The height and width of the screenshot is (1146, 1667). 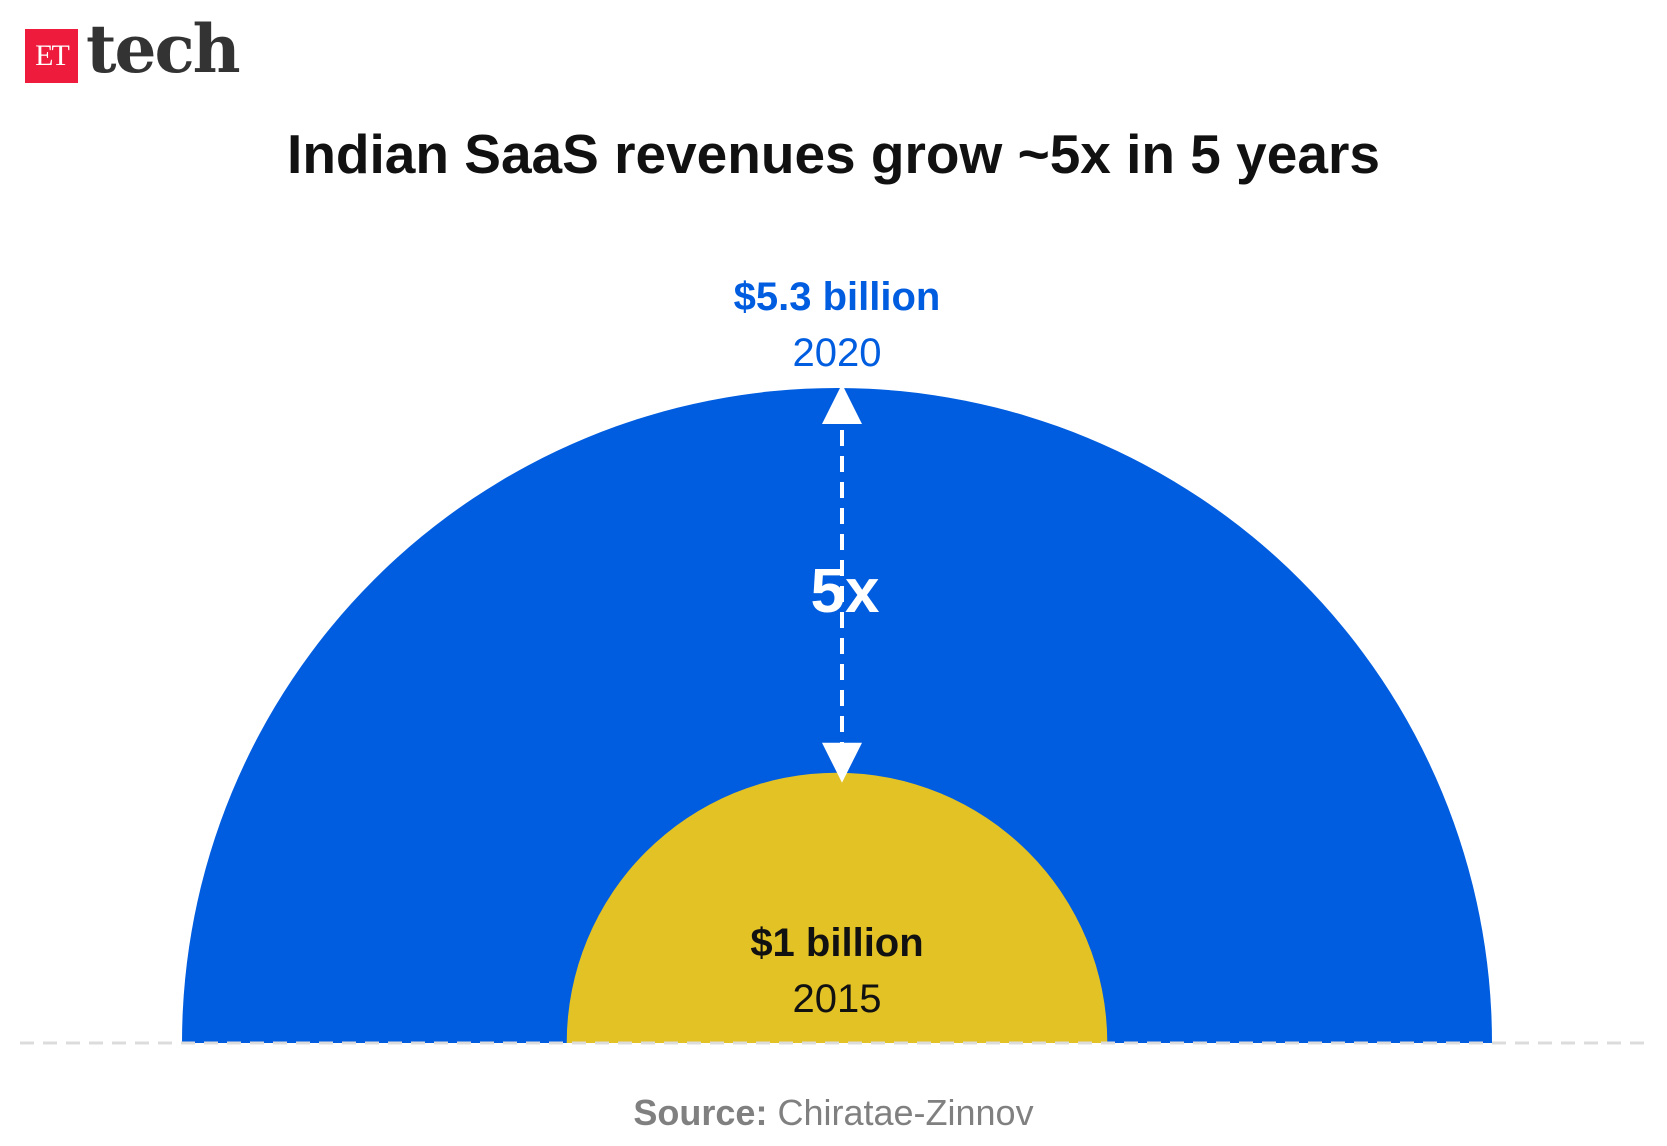 I want to click on chart-title: Indian SaaS revenues grow ~5x in 5 years, so click(x=833, y=154).